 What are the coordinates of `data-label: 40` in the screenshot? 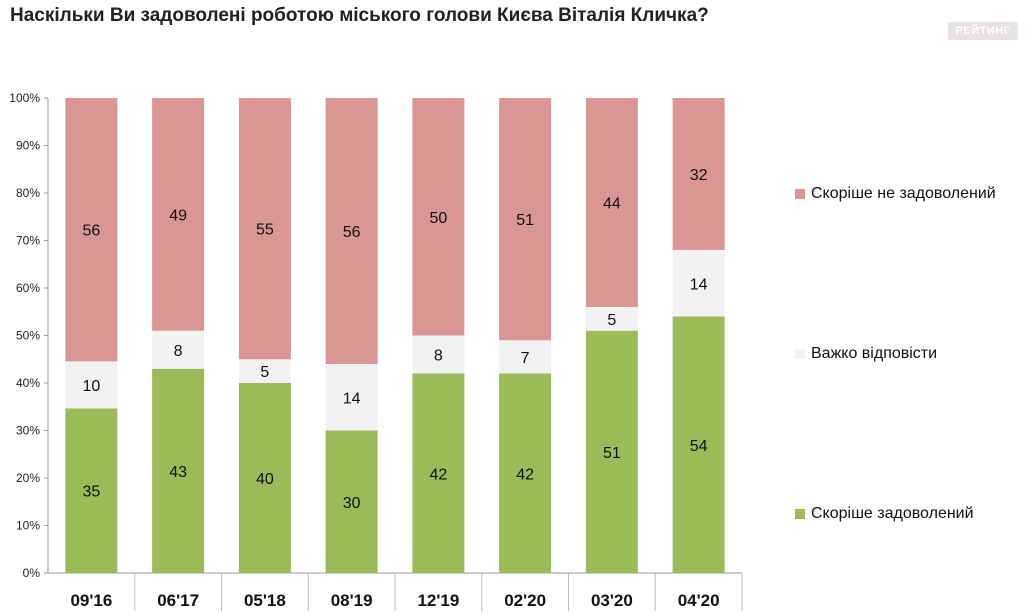 It's located at (265, 479).